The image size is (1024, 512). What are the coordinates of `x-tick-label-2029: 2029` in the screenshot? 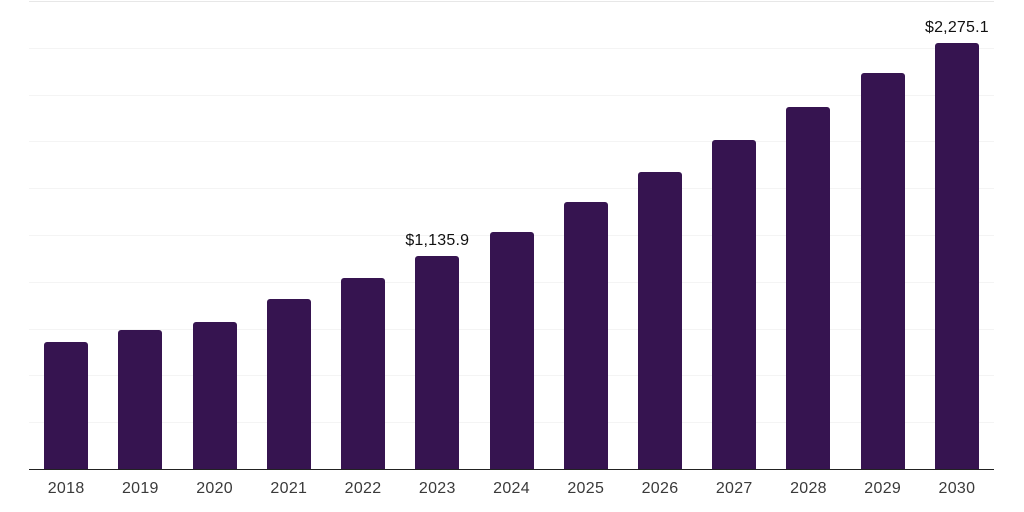 It's located at (883, 488).